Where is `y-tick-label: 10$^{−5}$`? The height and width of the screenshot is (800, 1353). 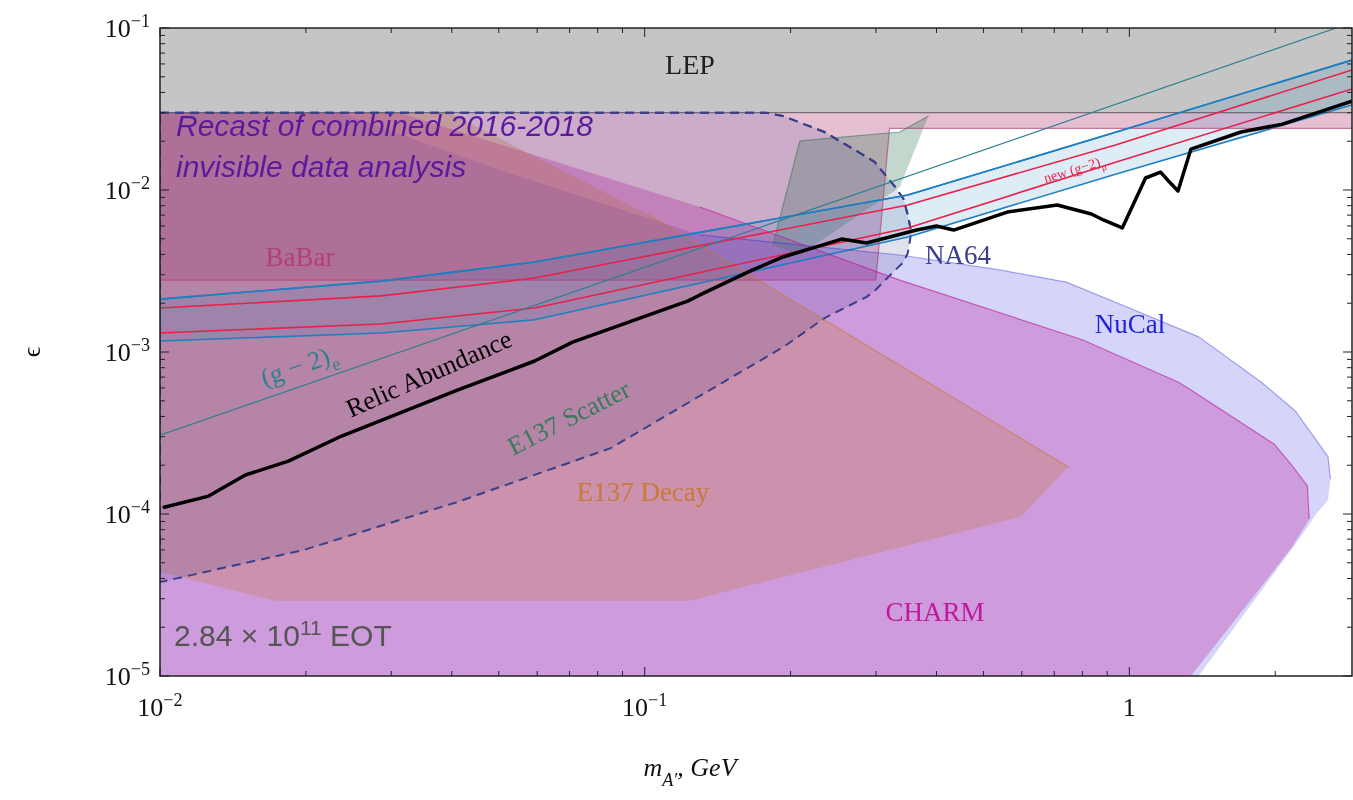 y-tick-label: 10$^{−5}$ is located at coordinates (127, 675).